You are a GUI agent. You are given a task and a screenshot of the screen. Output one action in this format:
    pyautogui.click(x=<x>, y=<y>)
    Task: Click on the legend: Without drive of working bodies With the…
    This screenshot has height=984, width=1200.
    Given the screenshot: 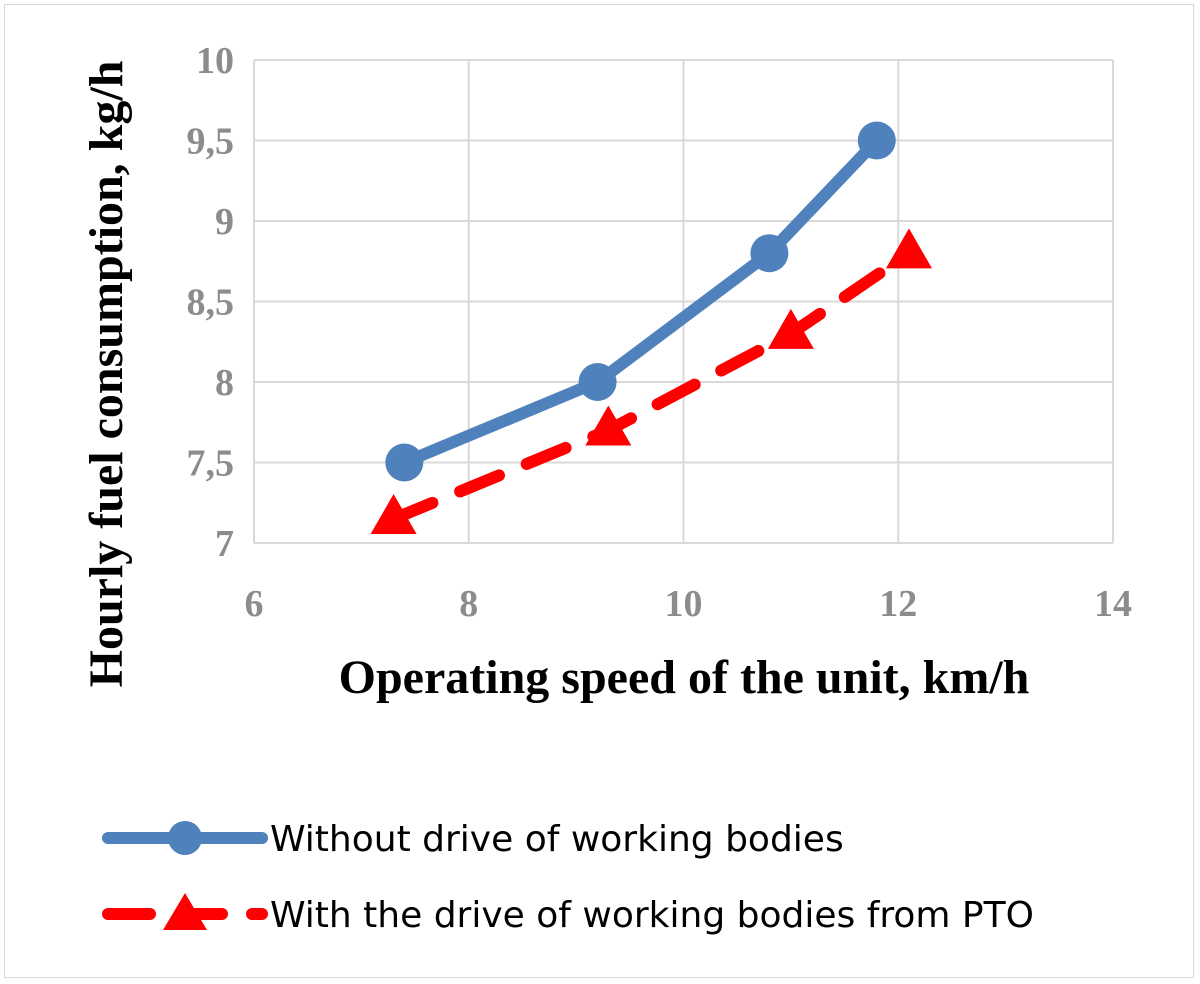 What is the action you would take?
    pyautogui.click(x=568, y=877)
    